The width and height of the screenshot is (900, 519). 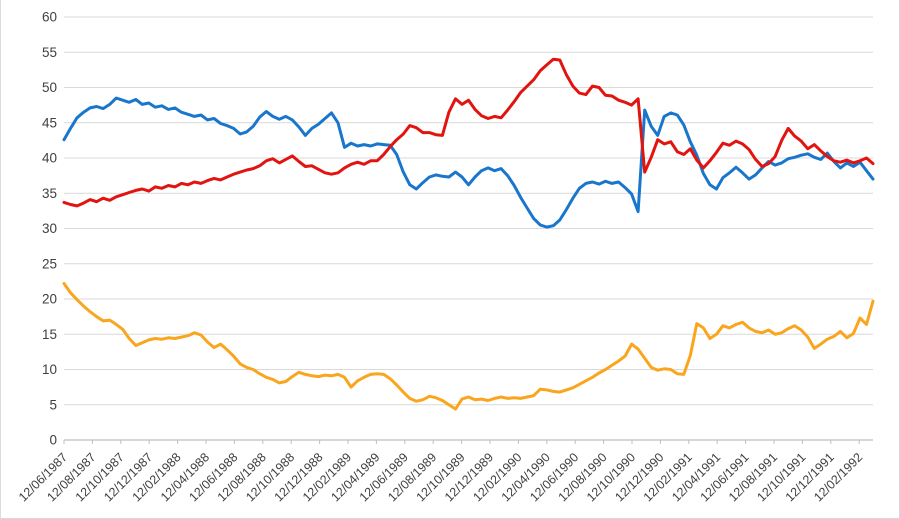 I want to click on y-axis-label: 10, so click(x=49, y=369).